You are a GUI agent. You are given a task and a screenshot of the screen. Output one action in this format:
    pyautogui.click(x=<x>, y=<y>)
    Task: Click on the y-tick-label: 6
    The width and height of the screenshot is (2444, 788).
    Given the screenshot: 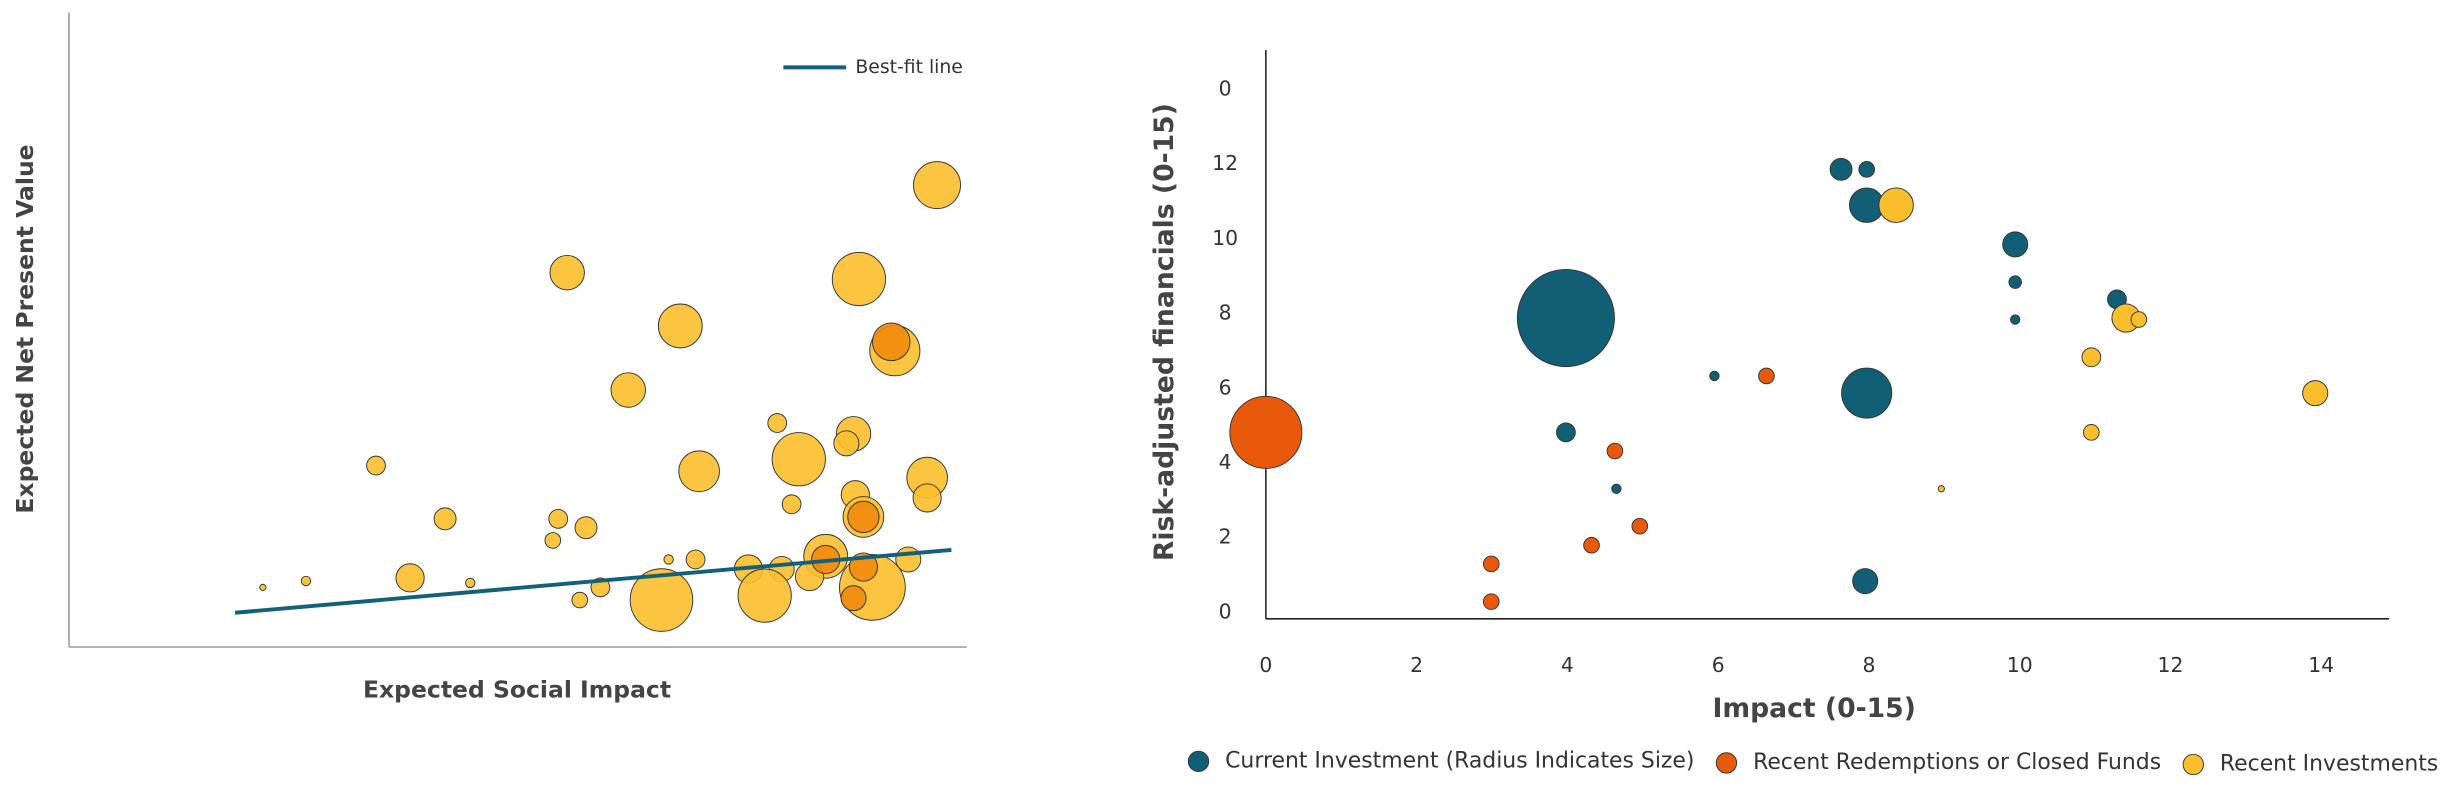 What is the action you would take?
    pyautogui.click(x=1225, y=387)
    